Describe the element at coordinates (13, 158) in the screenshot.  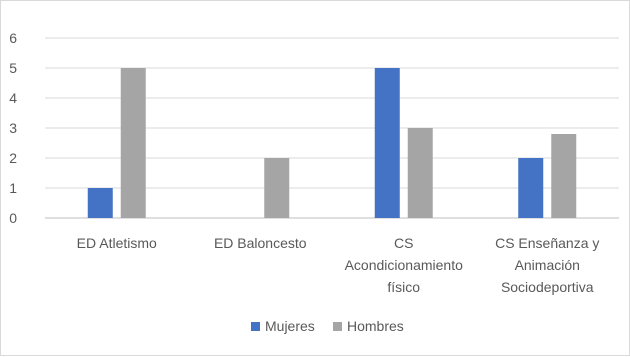
I see `y-tick-label-2: 2` at that location.